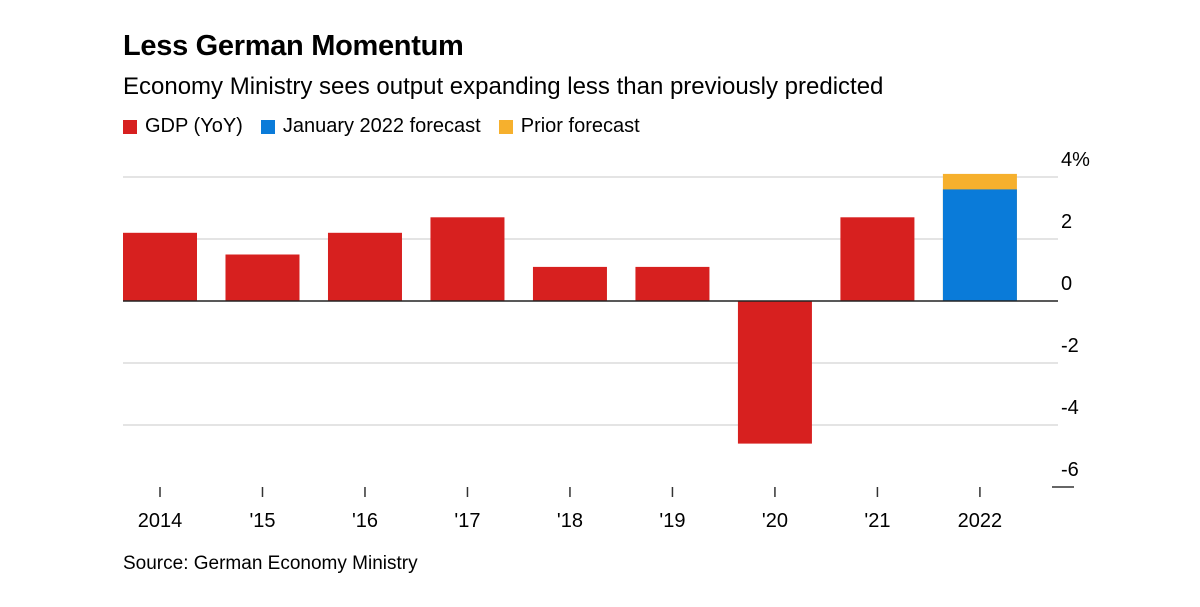  I want to click on legend-swatch-gdp, so click(130, 126).